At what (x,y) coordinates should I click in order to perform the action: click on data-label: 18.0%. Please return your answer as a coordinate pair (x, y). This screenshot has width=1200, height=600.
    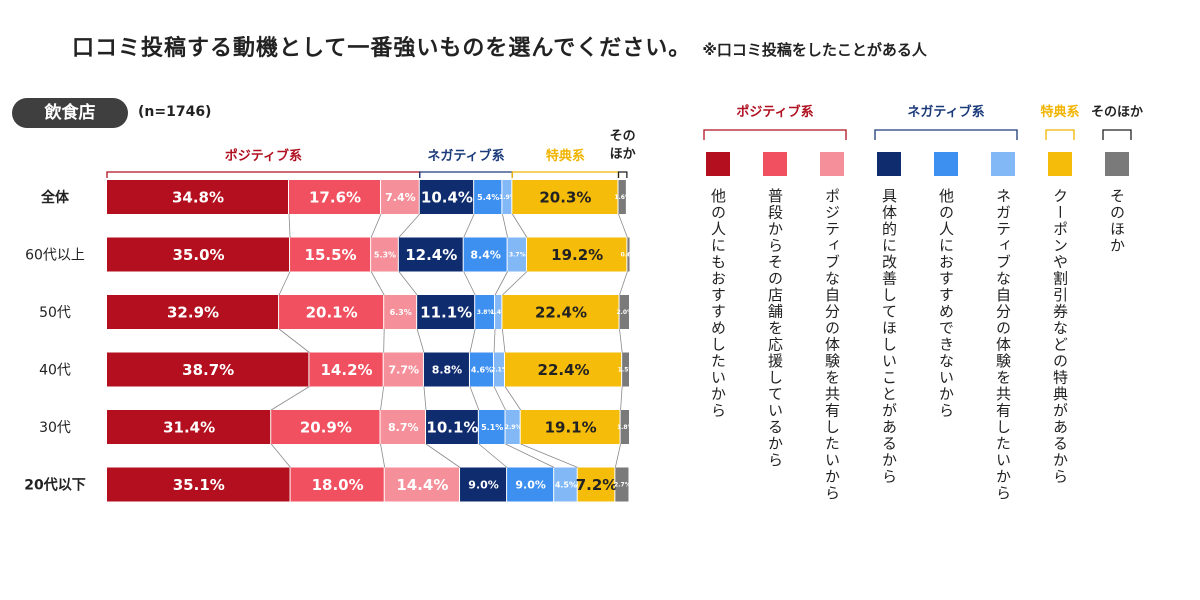
    Looking at the image, I should click on (338, 485).